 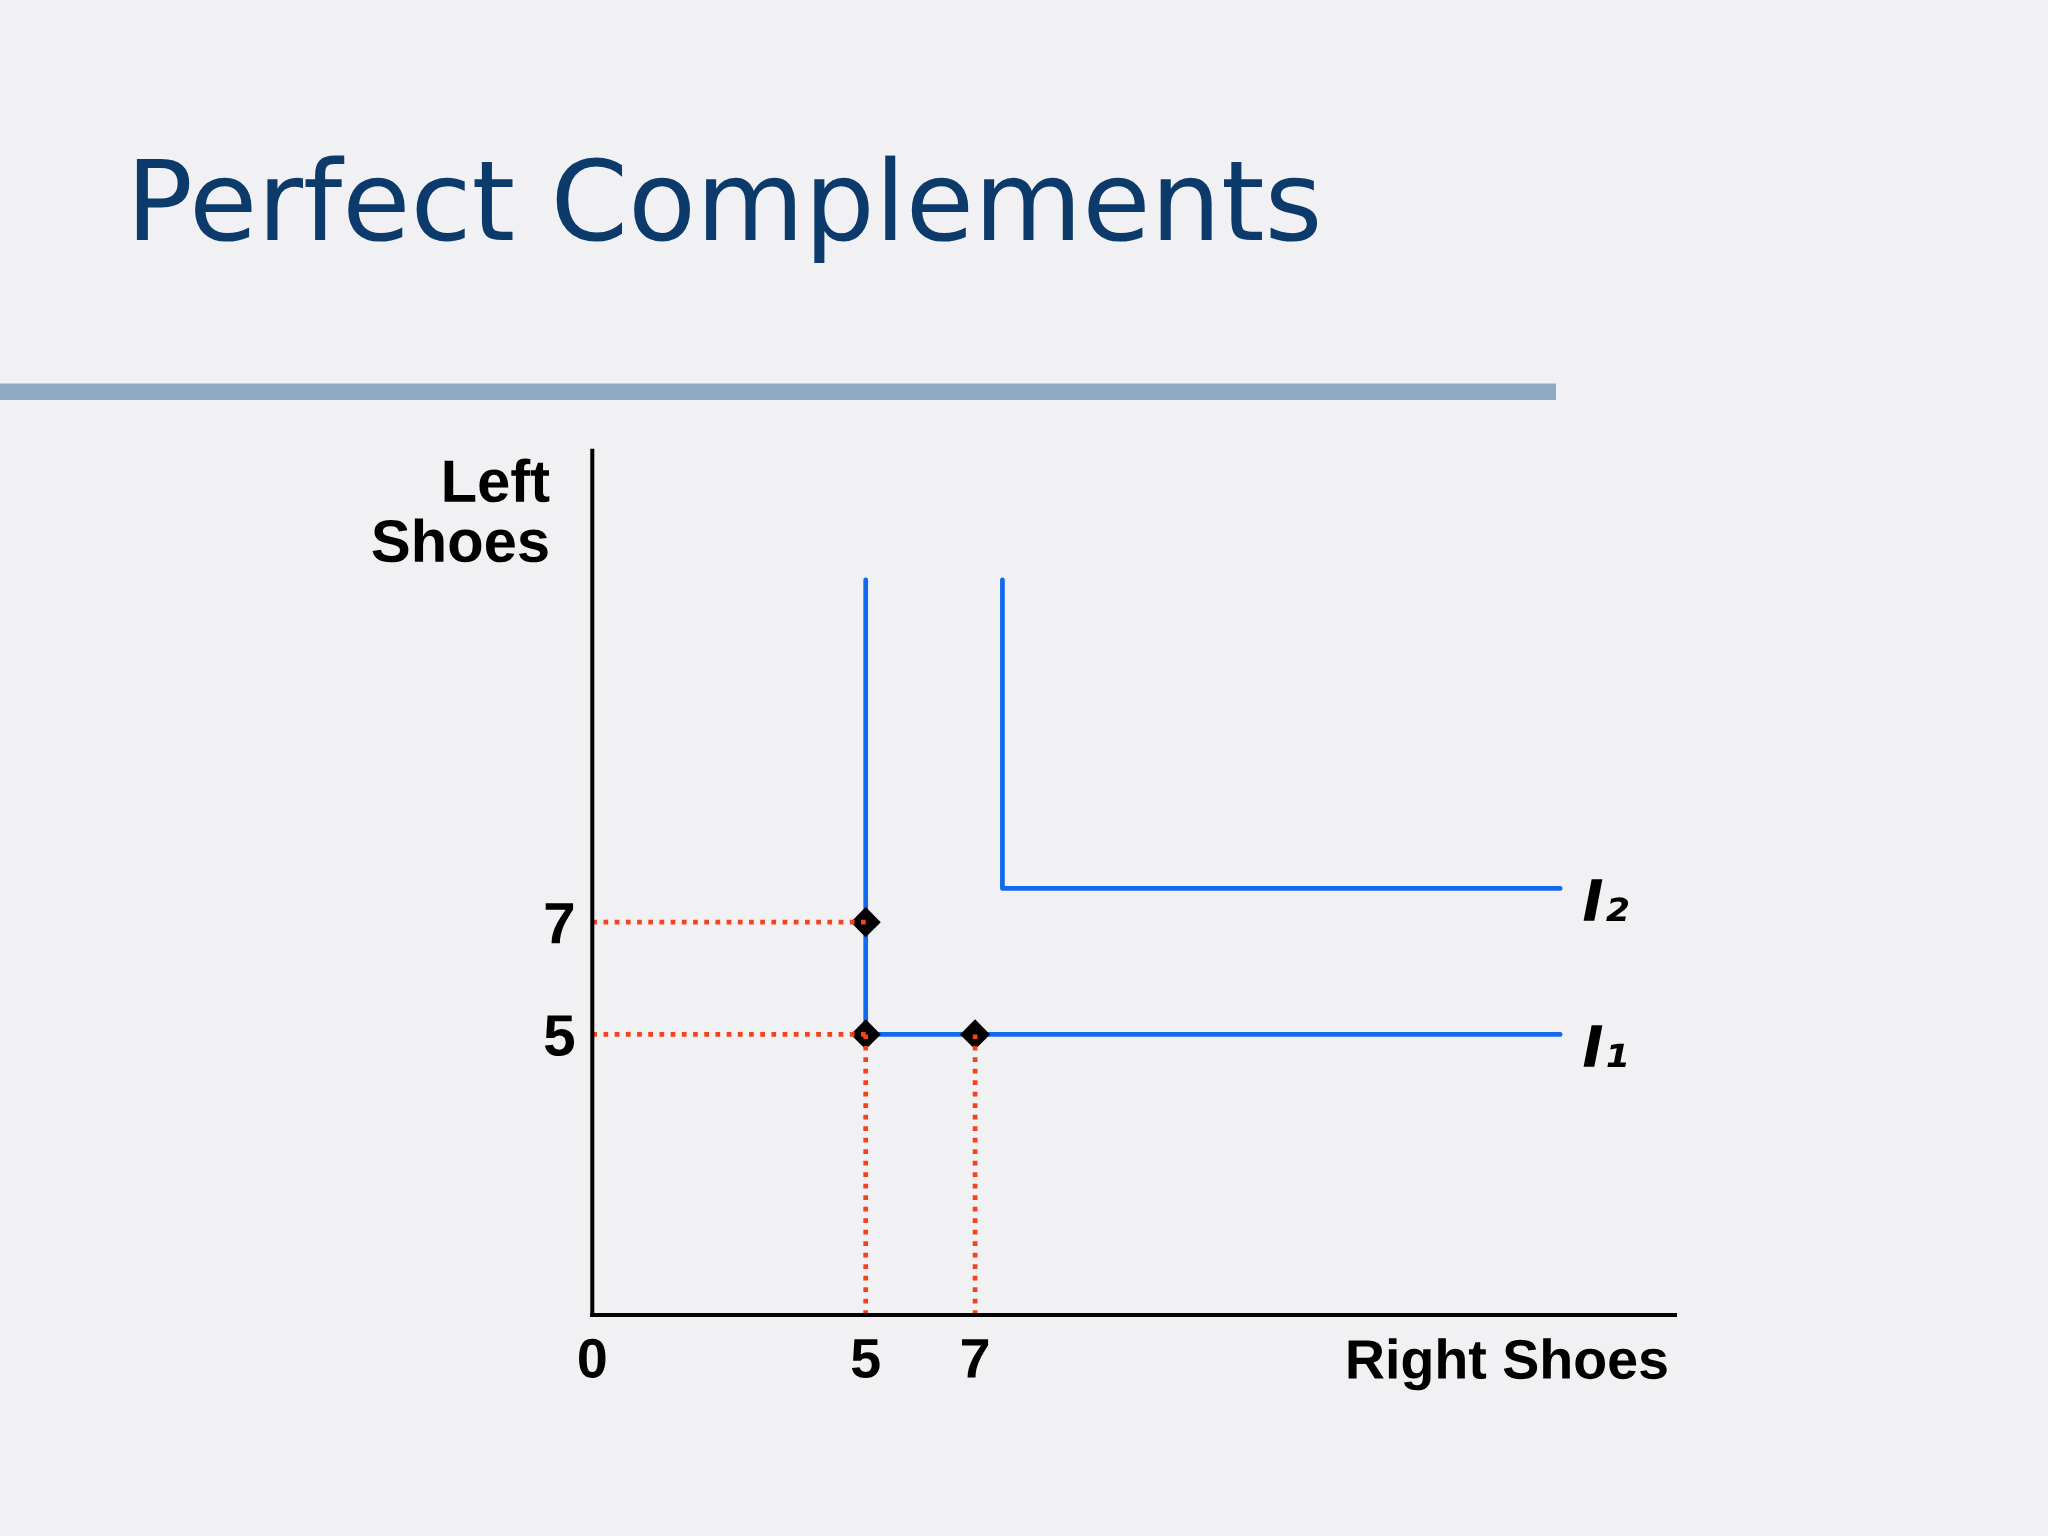 I want to click on series-label: I₂, so click(x=1606, y=900).